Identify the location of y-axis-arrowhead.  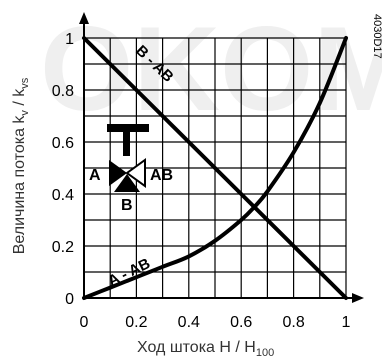
(84, 18).